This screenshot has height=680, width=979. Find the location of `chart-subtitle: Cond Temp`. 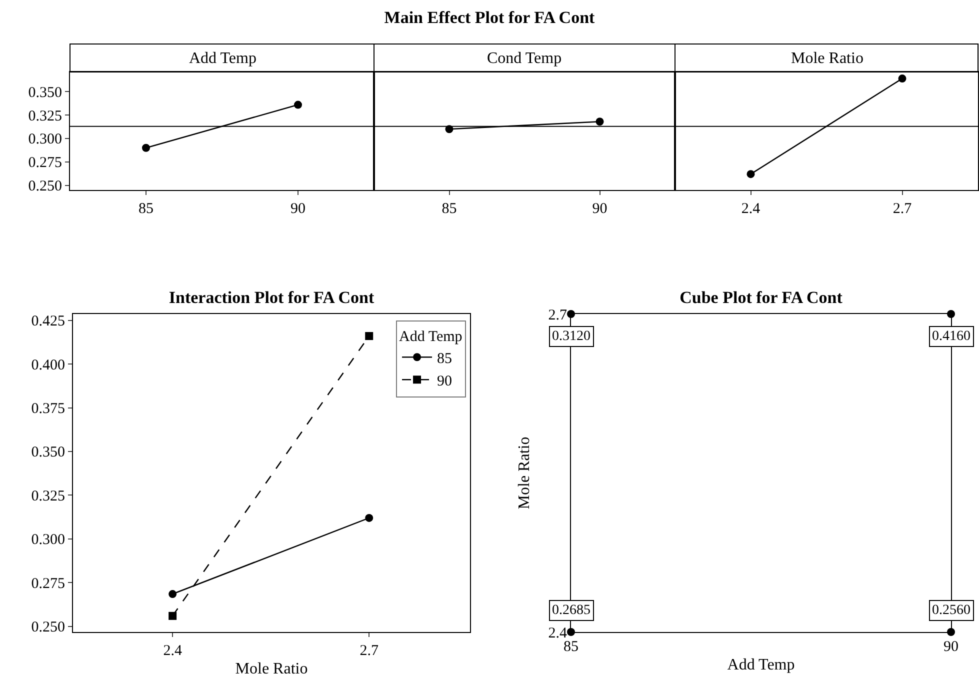

chart-subtitle: Cond Temp is located at coordinates (524, 58).